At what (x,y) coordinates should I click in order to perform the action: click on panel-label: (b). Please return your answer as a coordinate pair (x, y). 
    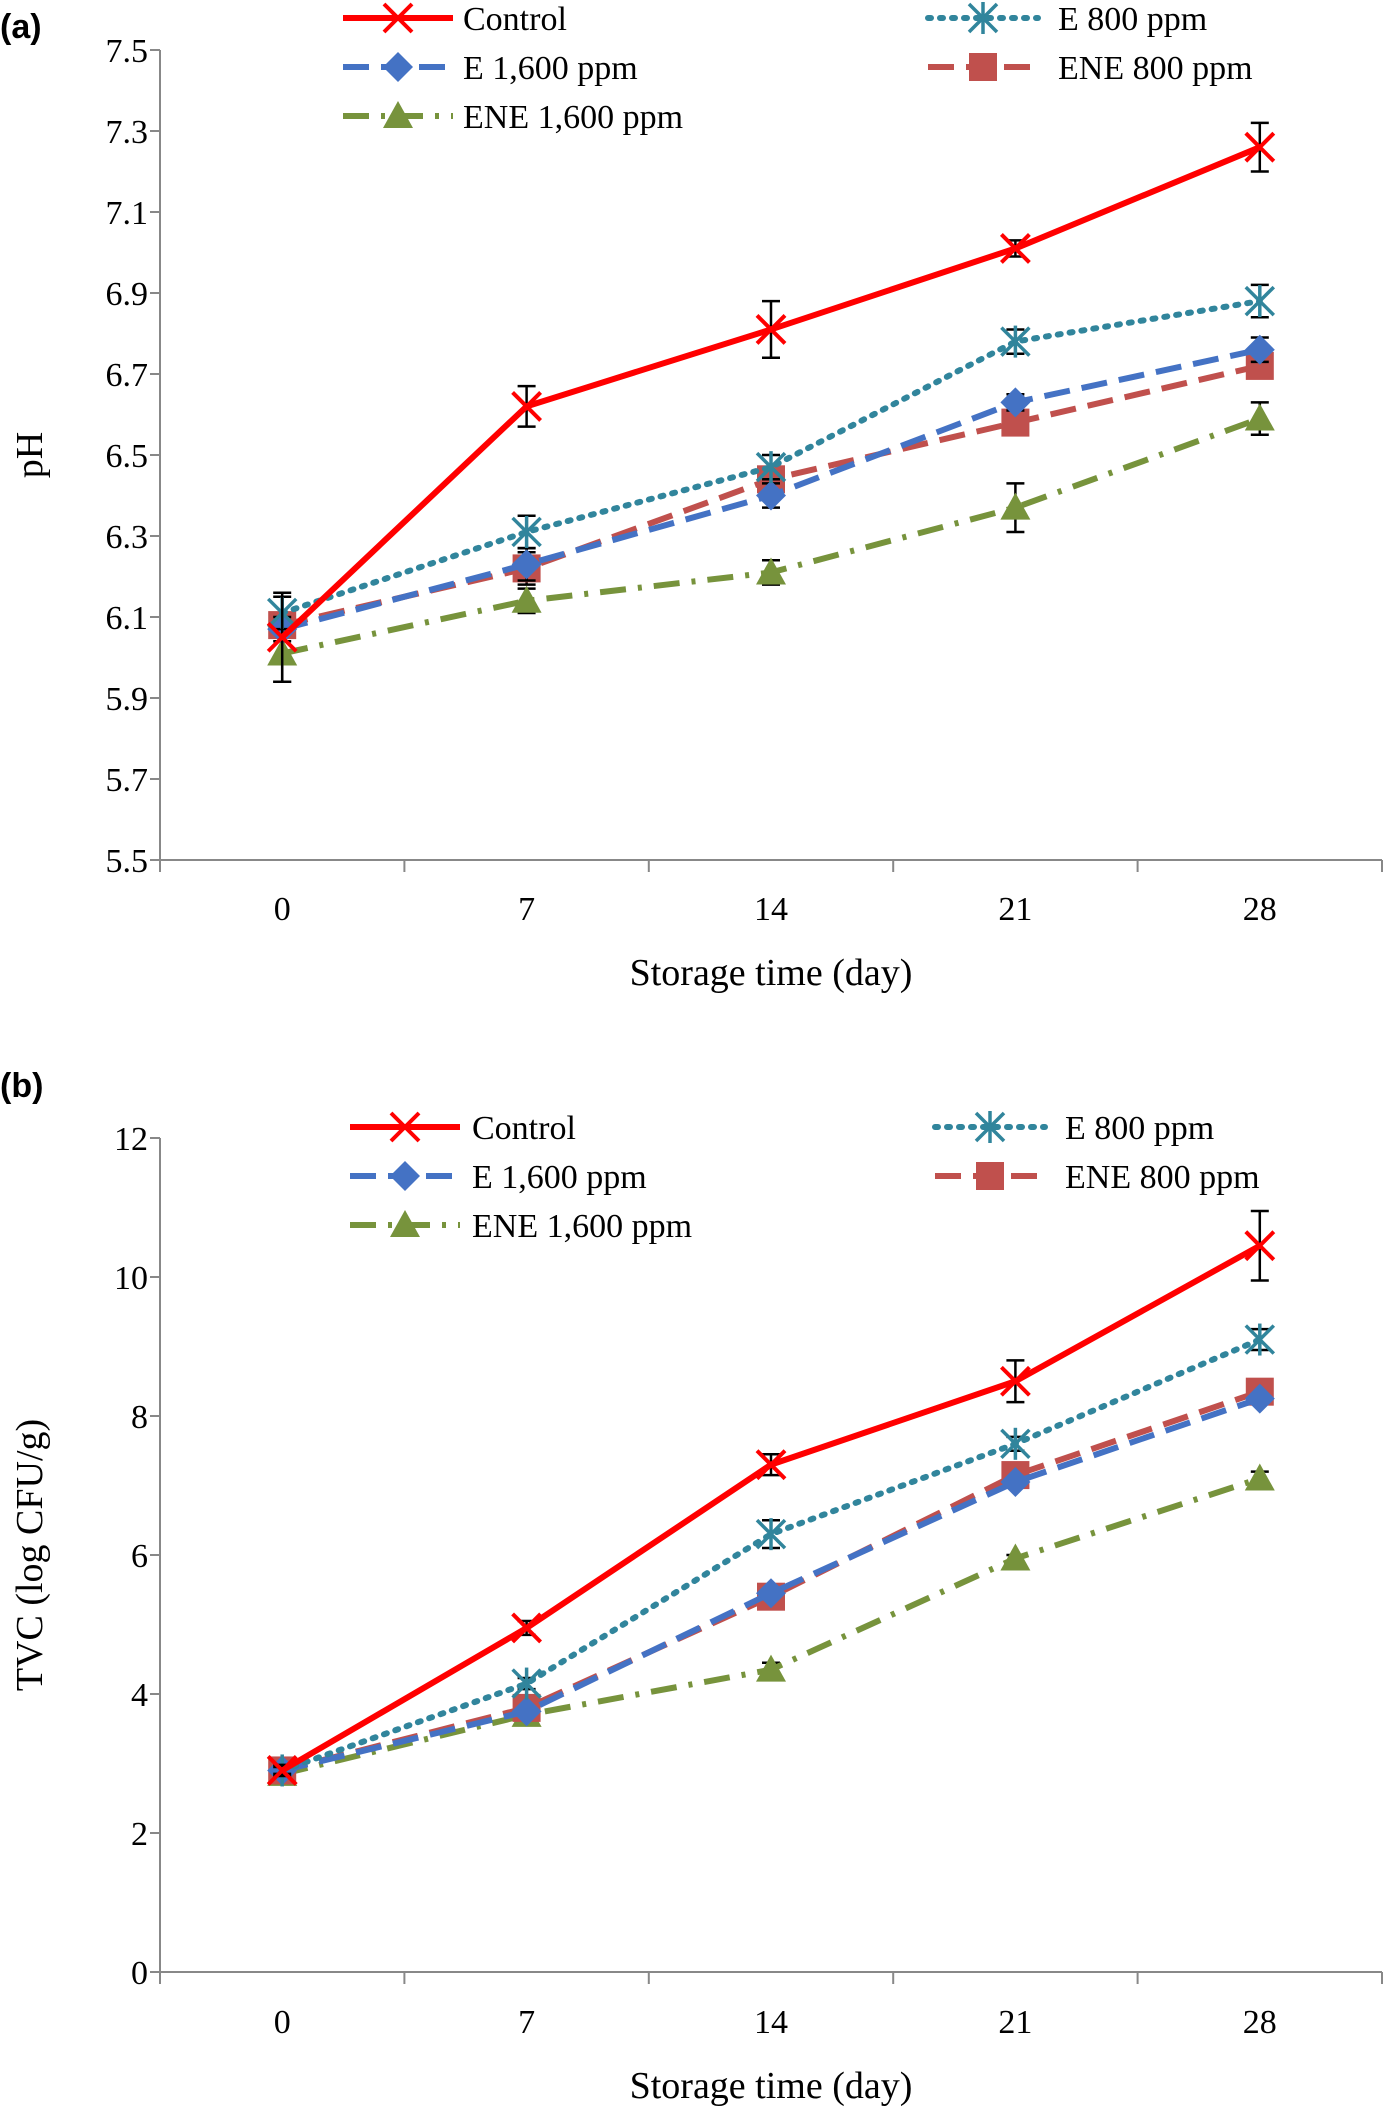
    Looking at the image, I should click on (21, 1086).